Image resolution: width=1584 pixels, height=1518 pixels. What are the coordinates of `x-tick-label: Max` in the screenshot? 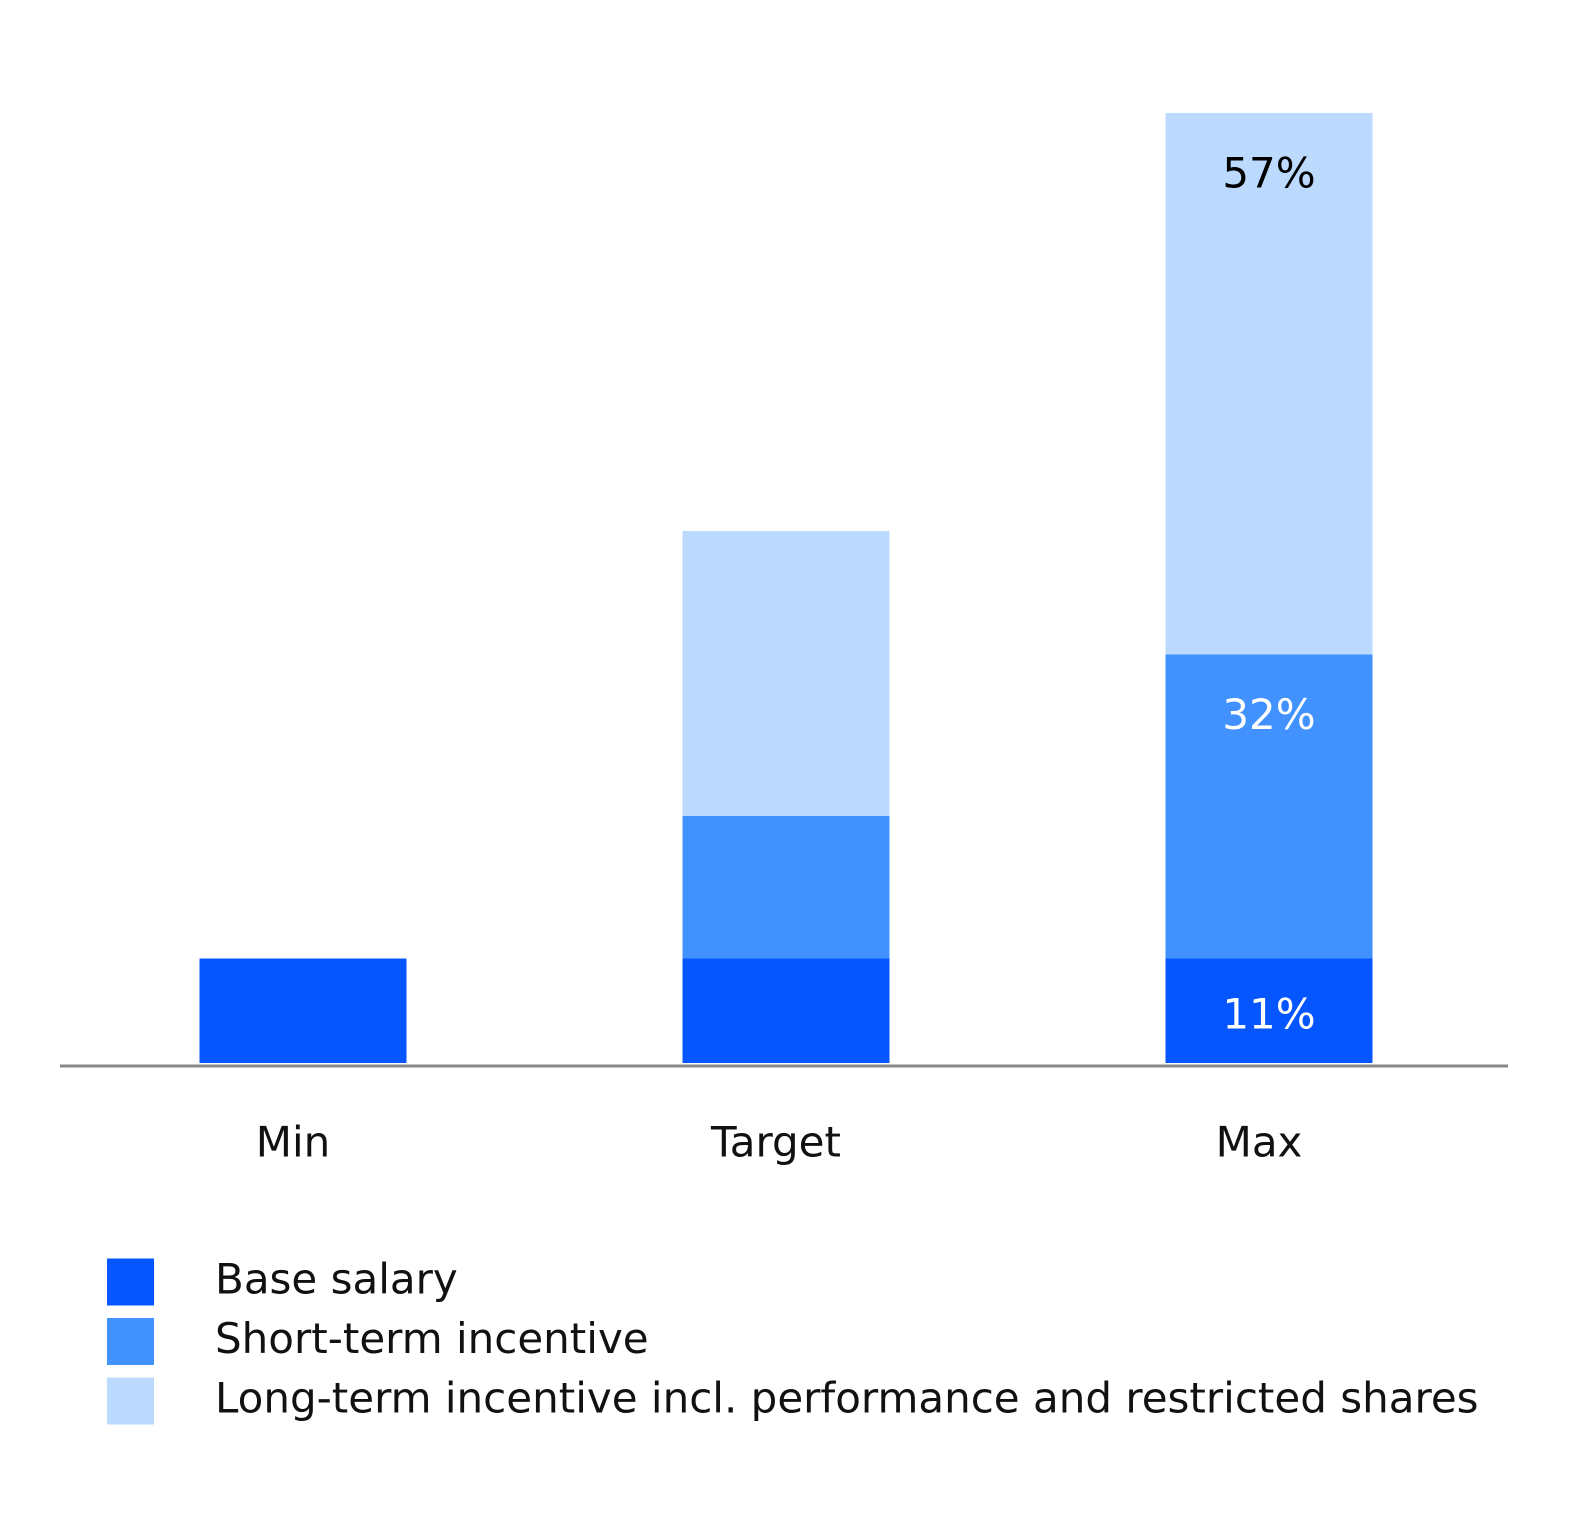 It's located at (1259, 1142).